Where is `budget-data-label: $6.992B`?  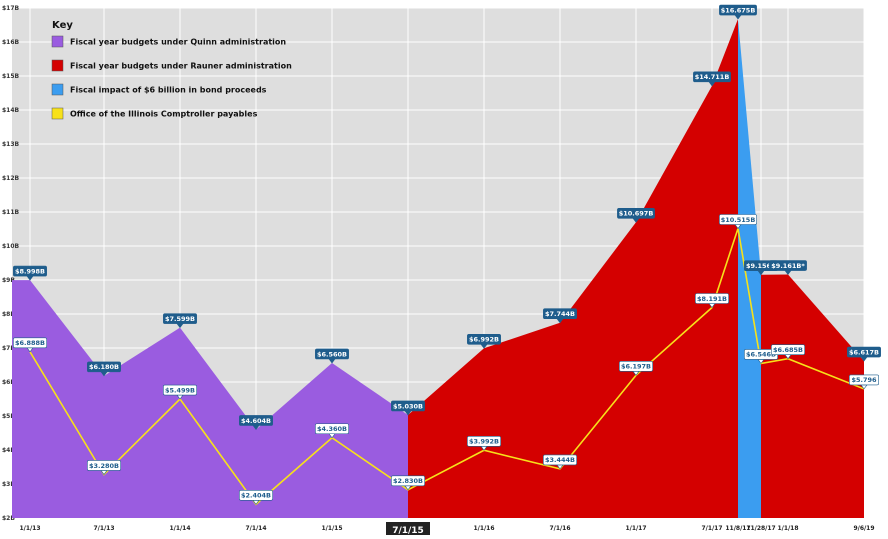 budget-data-label: $6.992B is located at coordinates (484, 341).